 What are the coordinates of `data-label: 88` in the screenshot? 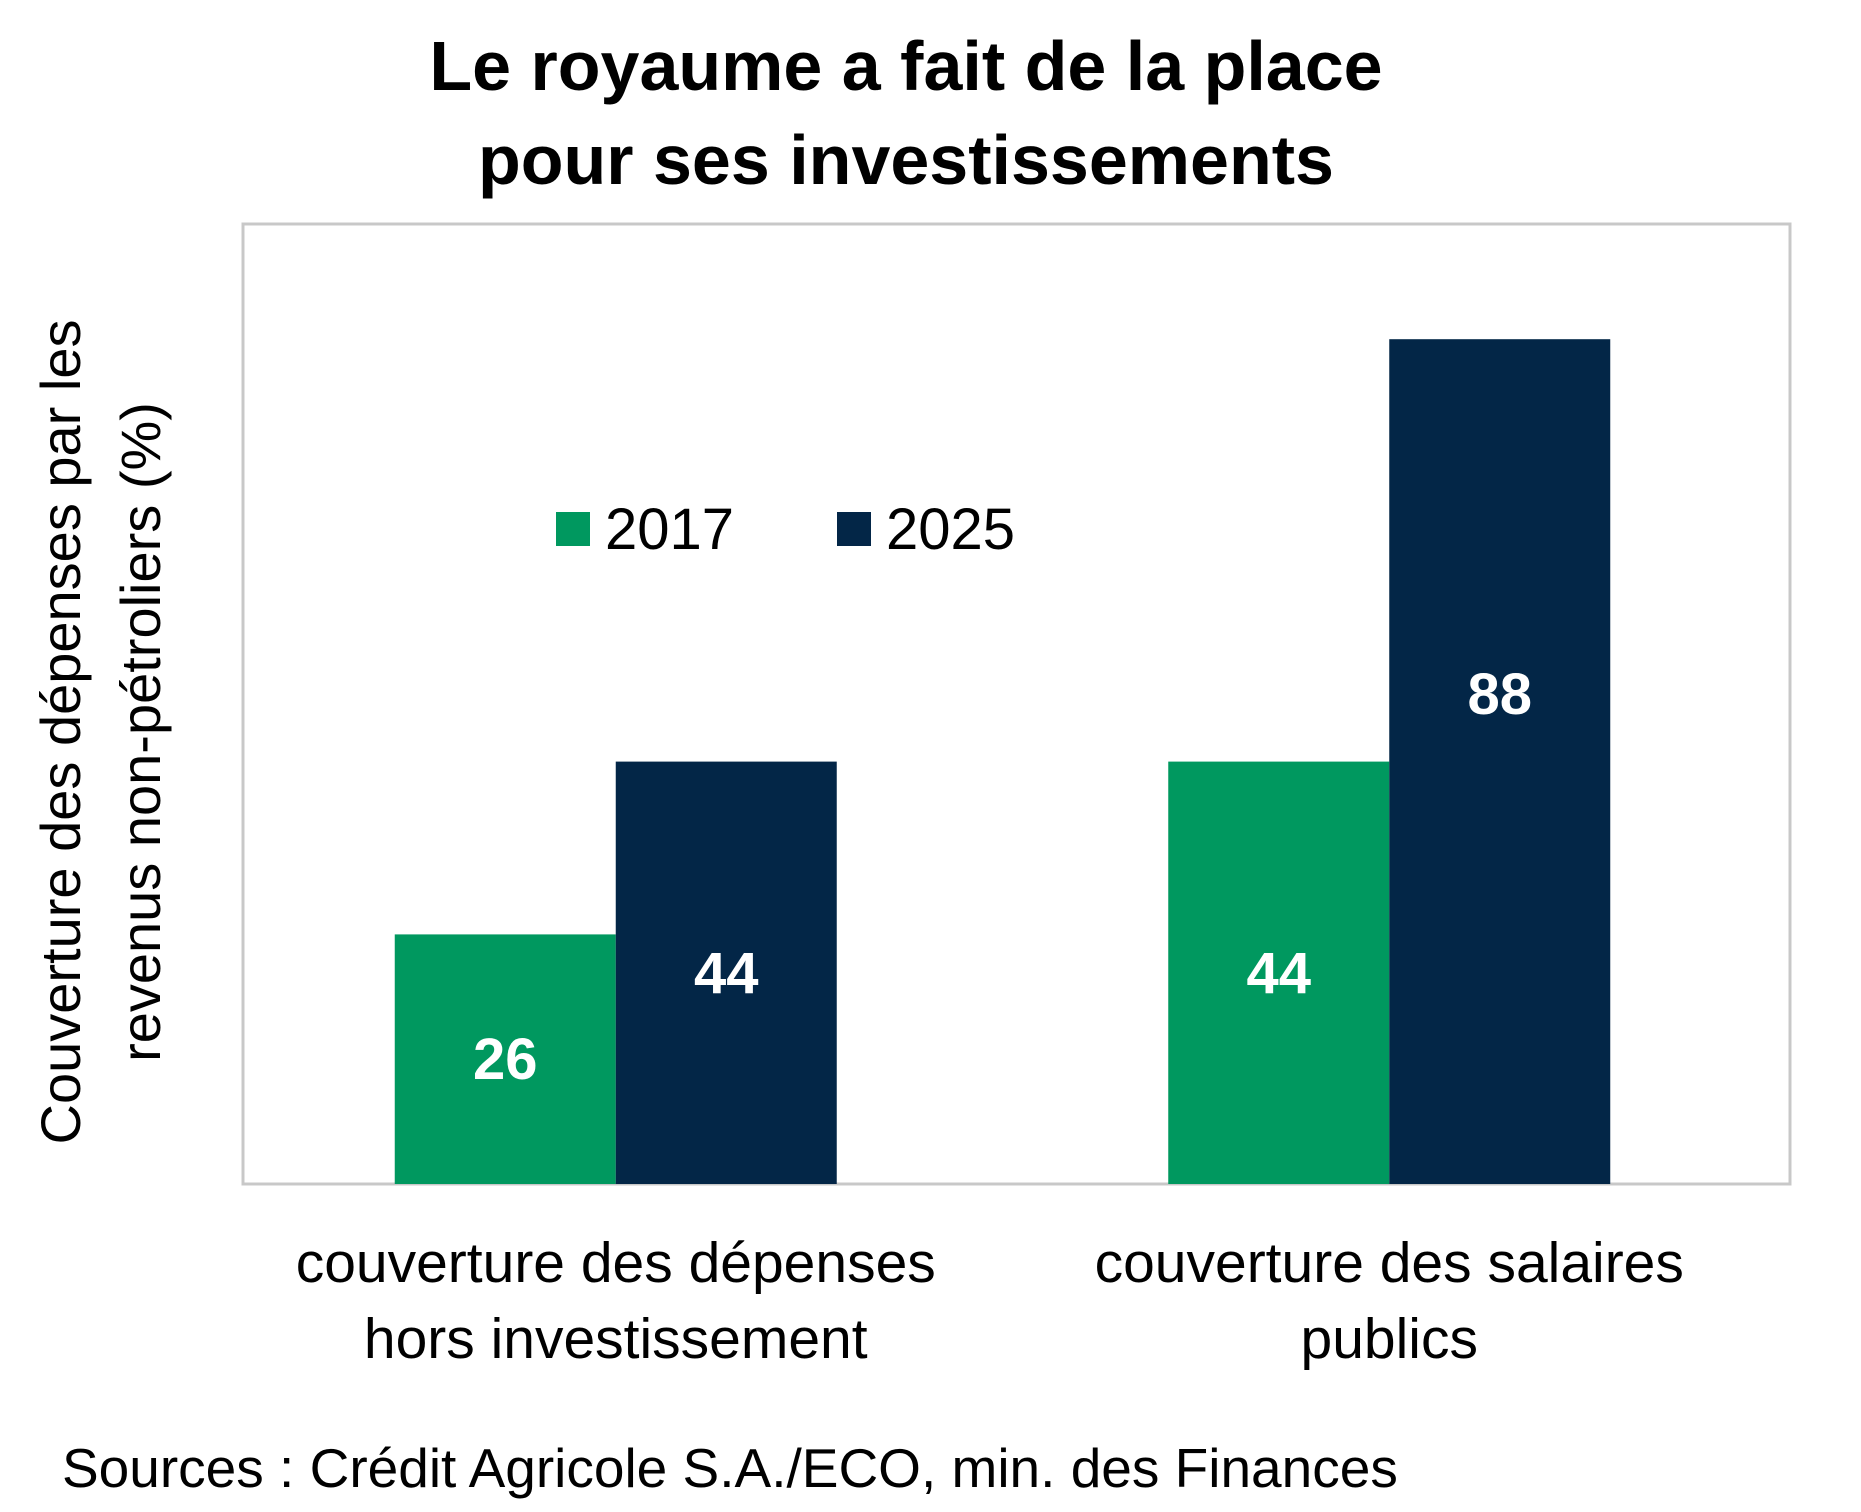 It's located at (1499, 694).